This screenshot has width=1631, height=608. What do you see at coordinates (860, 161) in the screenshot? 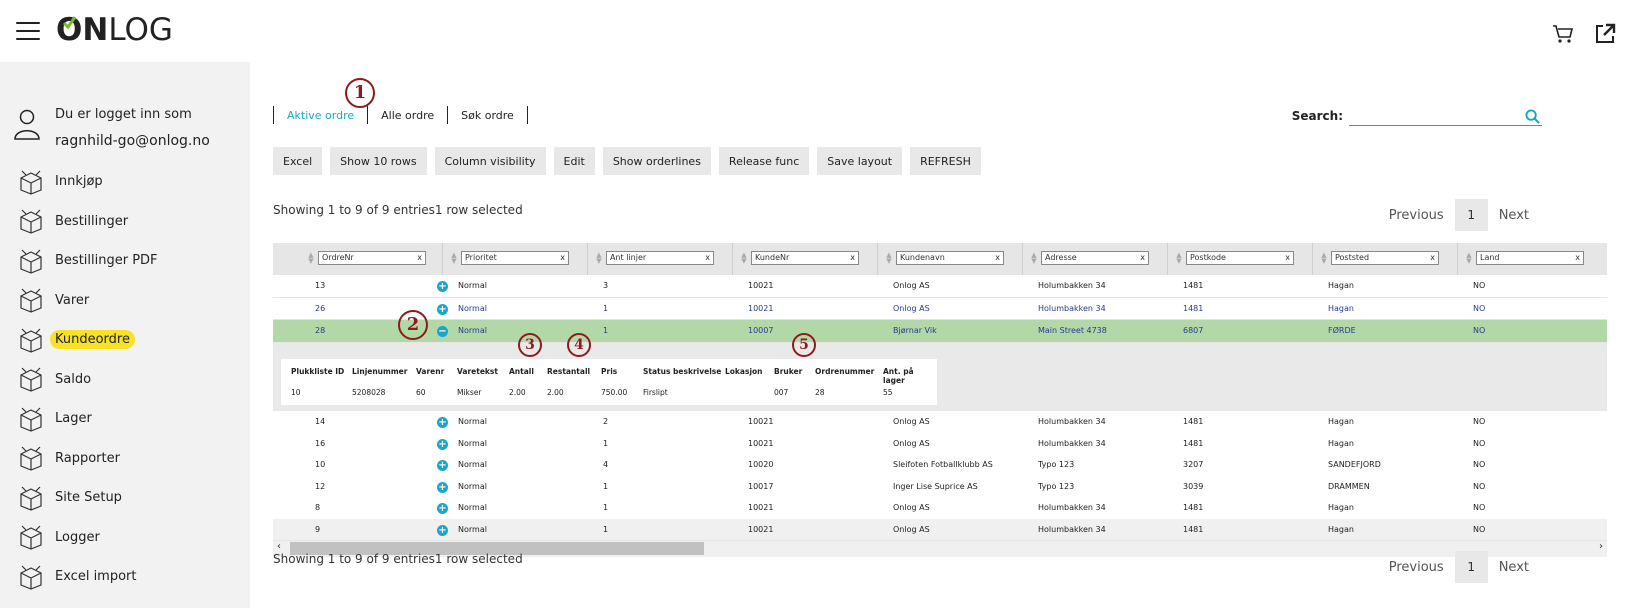
I see `save-layout-button: Save layout` at bounding box center [860, 161].